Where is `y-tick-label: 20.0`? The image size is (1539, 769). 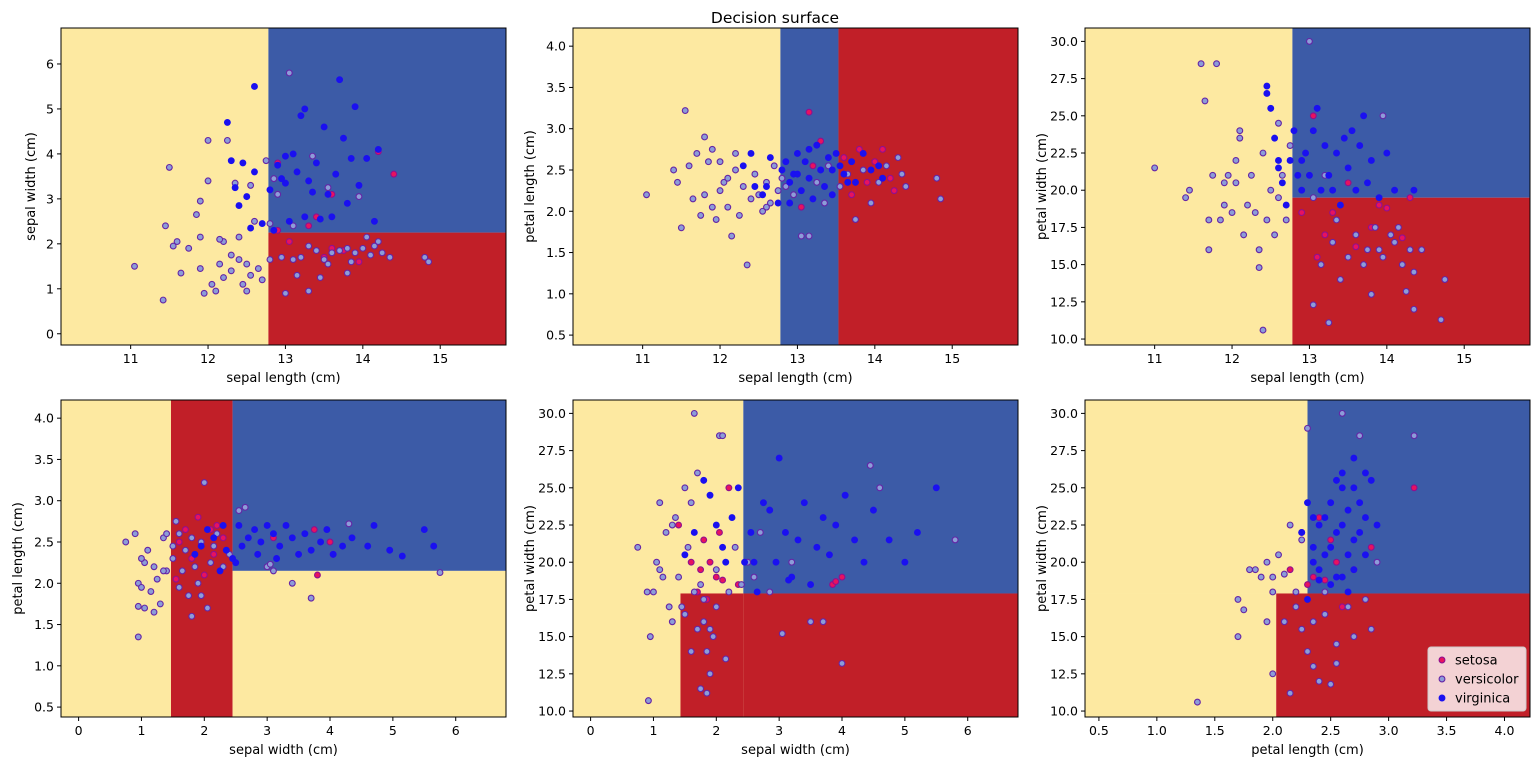 y-tick-label: 20.0 is located at coordinates (552, 562).